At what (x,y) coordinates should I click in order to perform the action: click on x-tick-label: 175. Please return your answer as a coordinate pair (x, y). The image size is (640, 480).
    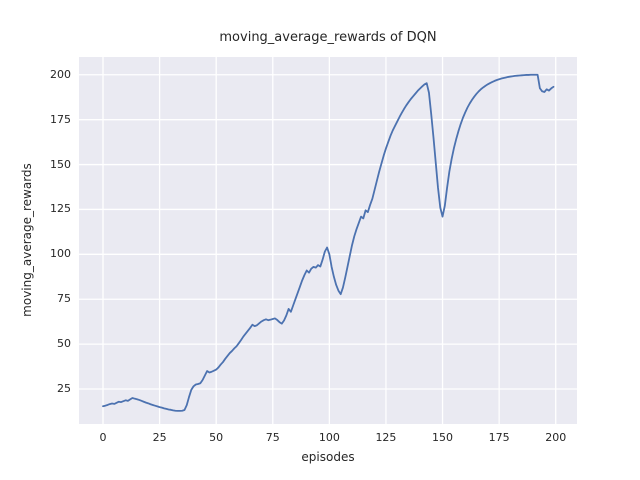
    Looking at the image, I should click on (499, 437).